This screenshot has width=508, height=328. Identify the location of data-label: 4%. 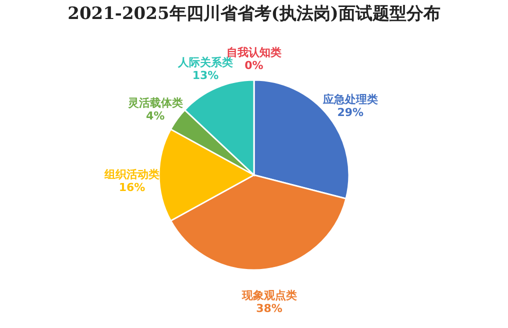
(155, 115).